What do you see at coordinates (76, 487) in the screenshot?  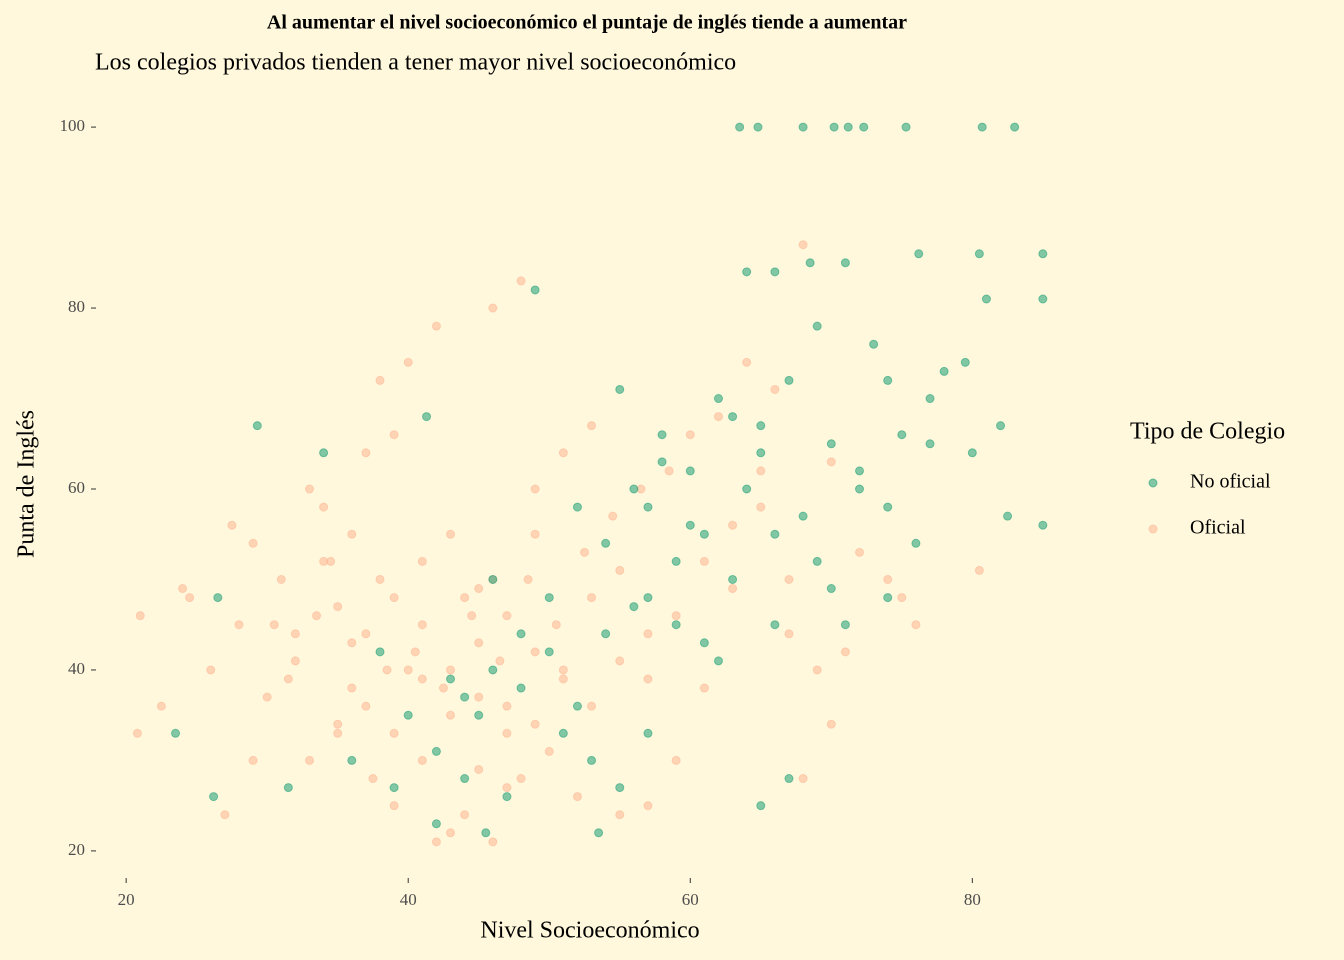 I see `y-tick-label: 60` at bounding box center [76, 487].